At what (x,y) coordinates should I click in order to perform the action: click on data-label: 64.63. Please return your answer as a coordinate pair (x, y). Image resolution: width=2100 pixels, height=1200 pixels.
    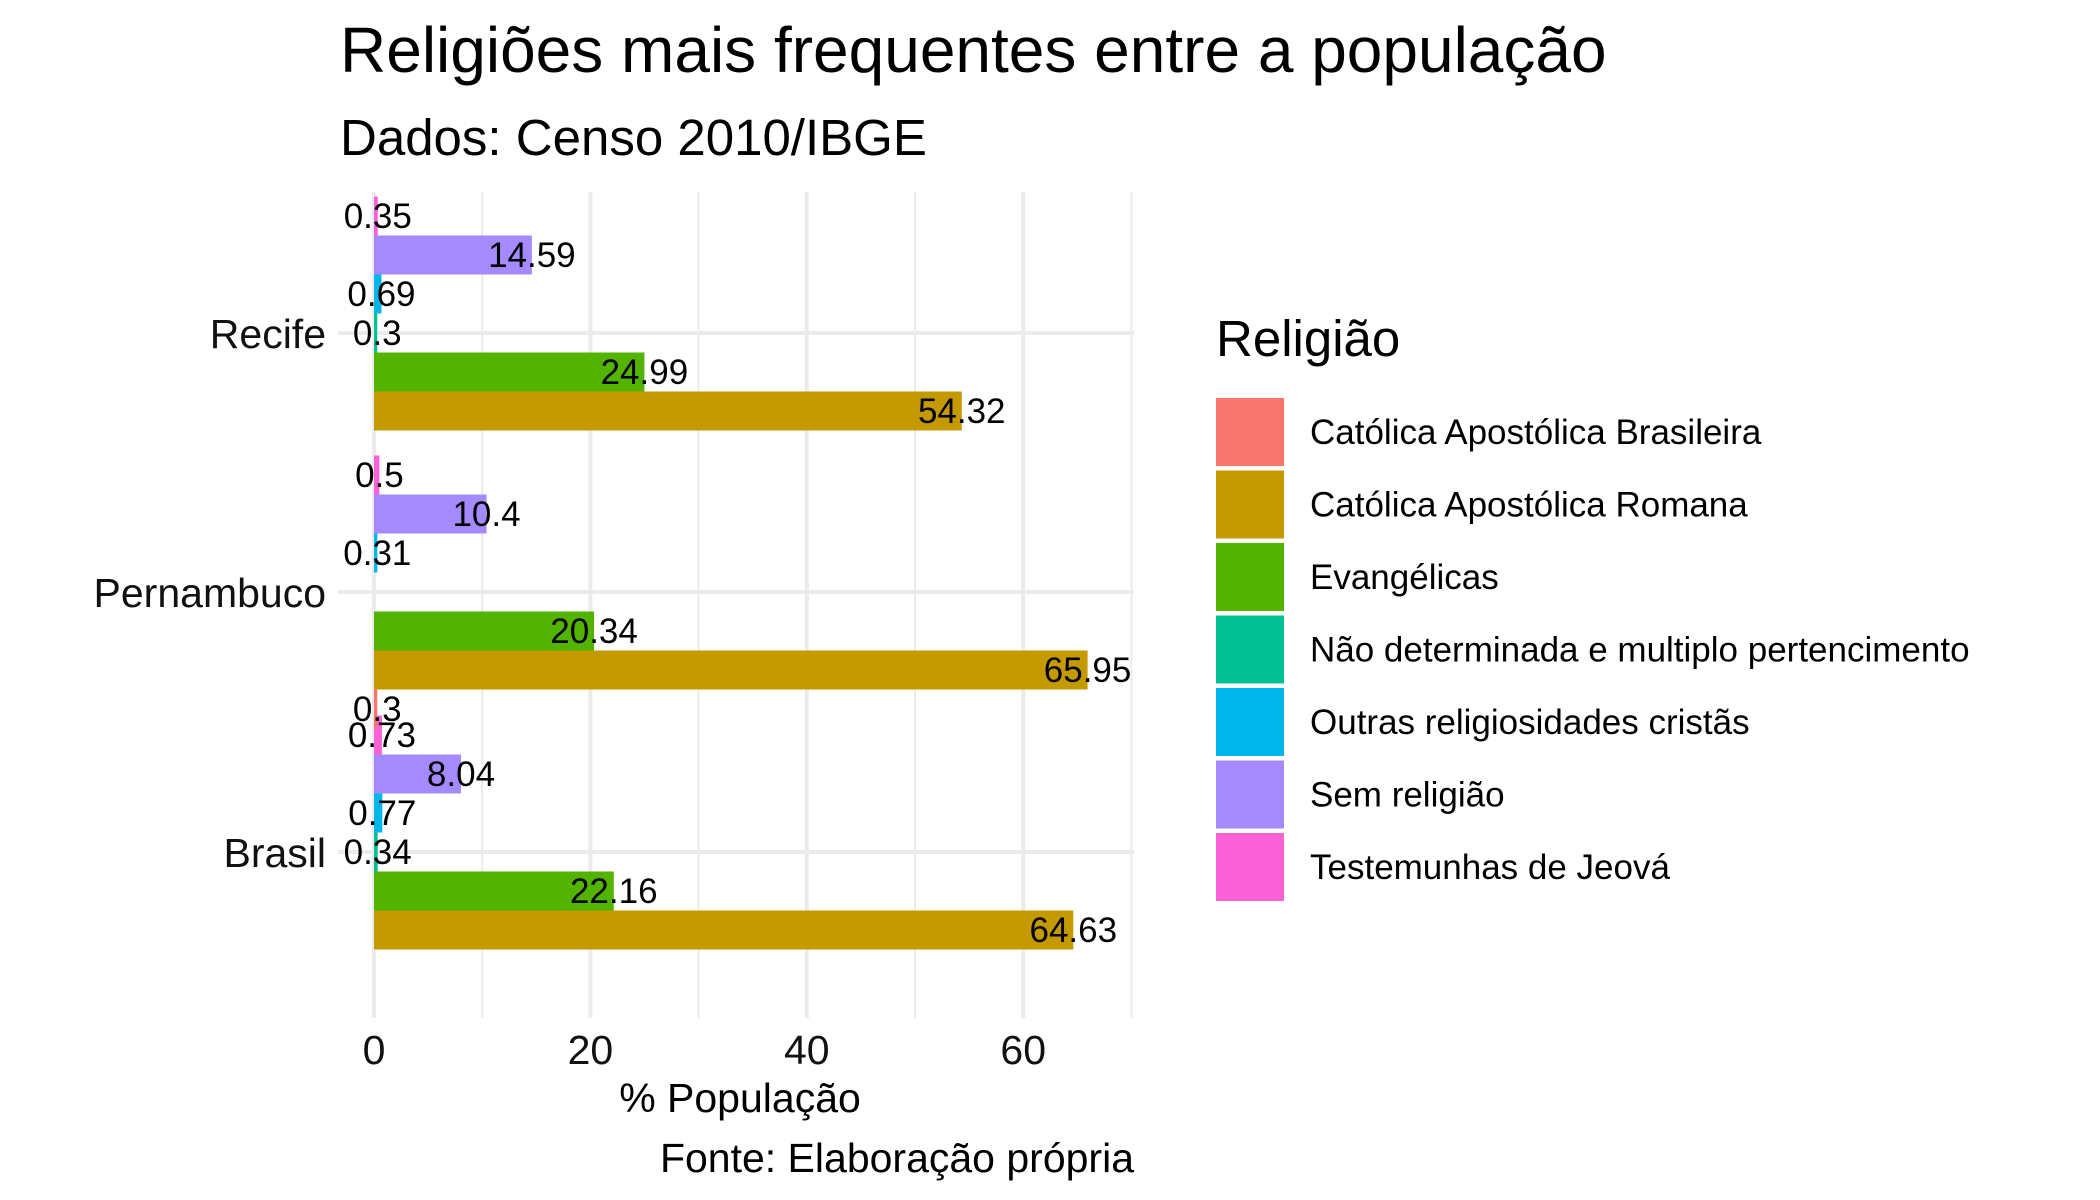
    Looking at the image, I should click on (1073, 930).